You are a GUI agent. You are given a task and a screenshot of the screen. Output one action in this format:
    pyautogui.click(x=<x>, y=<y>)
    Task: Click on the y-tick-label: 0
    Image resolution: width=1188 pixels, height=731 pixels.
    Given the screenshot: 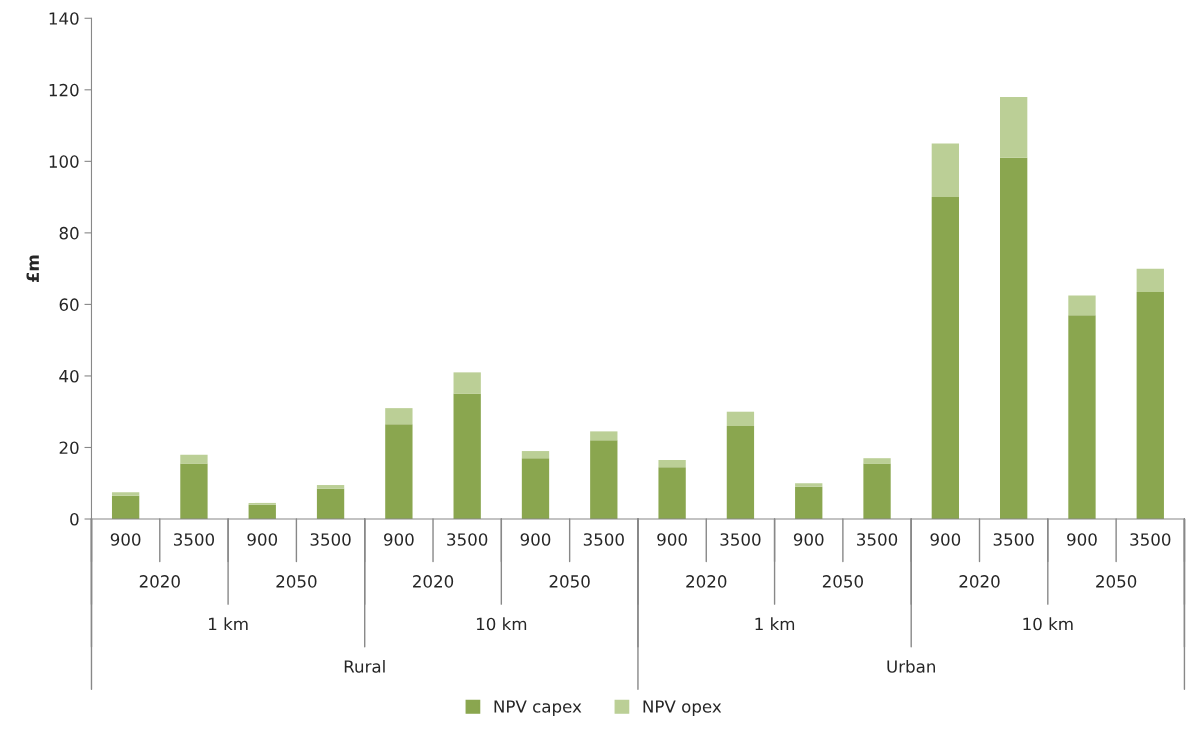 What is the action you would take?
    pyautogui.click(x=74, y=519)
    